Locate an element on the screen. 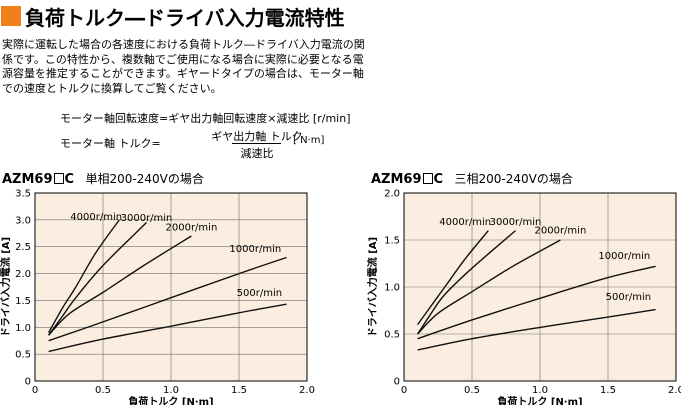  chart2-series-line-500rpm is located at coordinates (536, 329).